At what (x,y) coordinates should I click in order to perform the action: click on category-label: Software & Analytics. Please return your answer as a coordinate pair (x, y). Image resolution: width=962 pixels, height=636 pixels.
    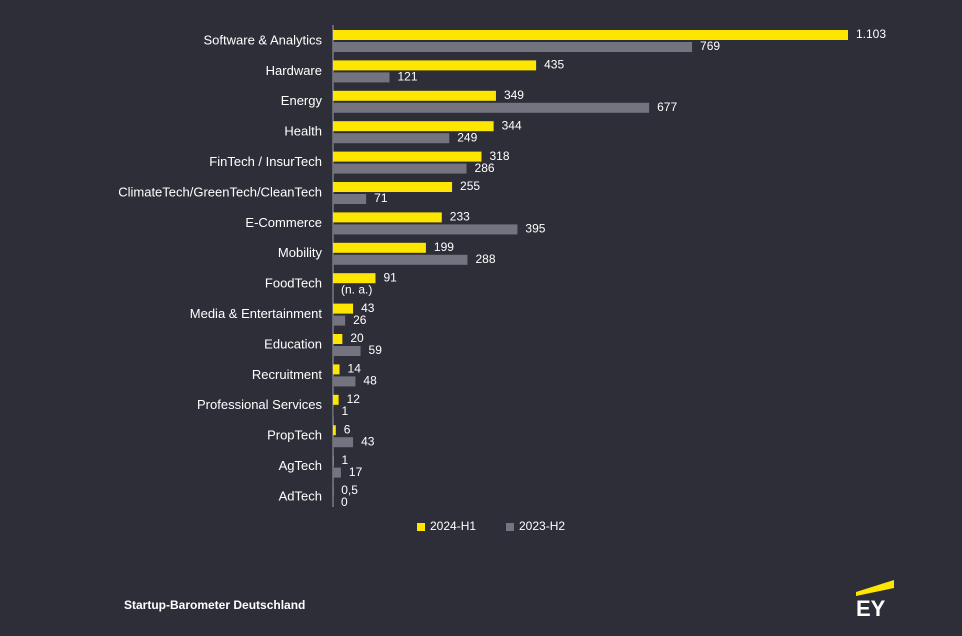
    Looking at the image, I should click on (263, 39).